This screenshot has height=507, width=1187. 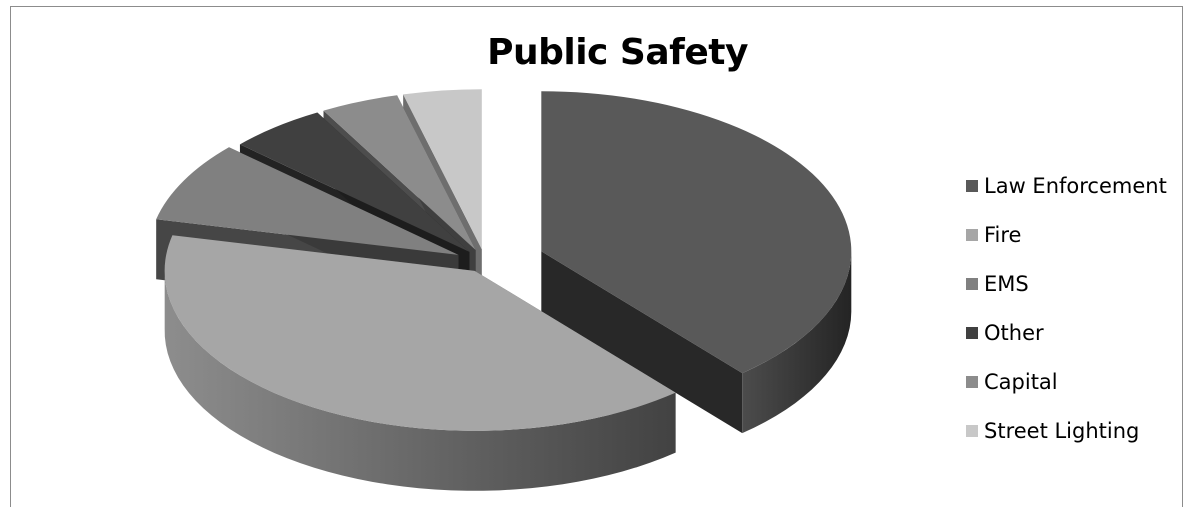 I want to click on legend-label: EMS, so click(x=1006, y=283).